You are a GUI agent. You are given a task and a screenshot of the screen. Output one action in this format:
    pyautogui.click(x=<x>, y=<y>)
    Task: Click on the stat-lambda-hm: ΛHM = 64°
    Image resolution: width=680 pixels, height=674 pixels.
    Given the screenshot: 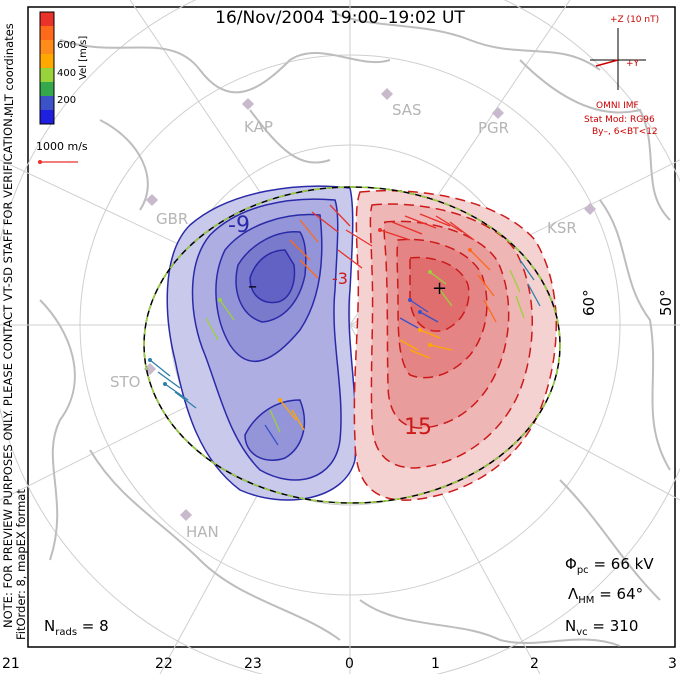 What is the action you would take?
    pyautogui.click(x=606, y=595)
    